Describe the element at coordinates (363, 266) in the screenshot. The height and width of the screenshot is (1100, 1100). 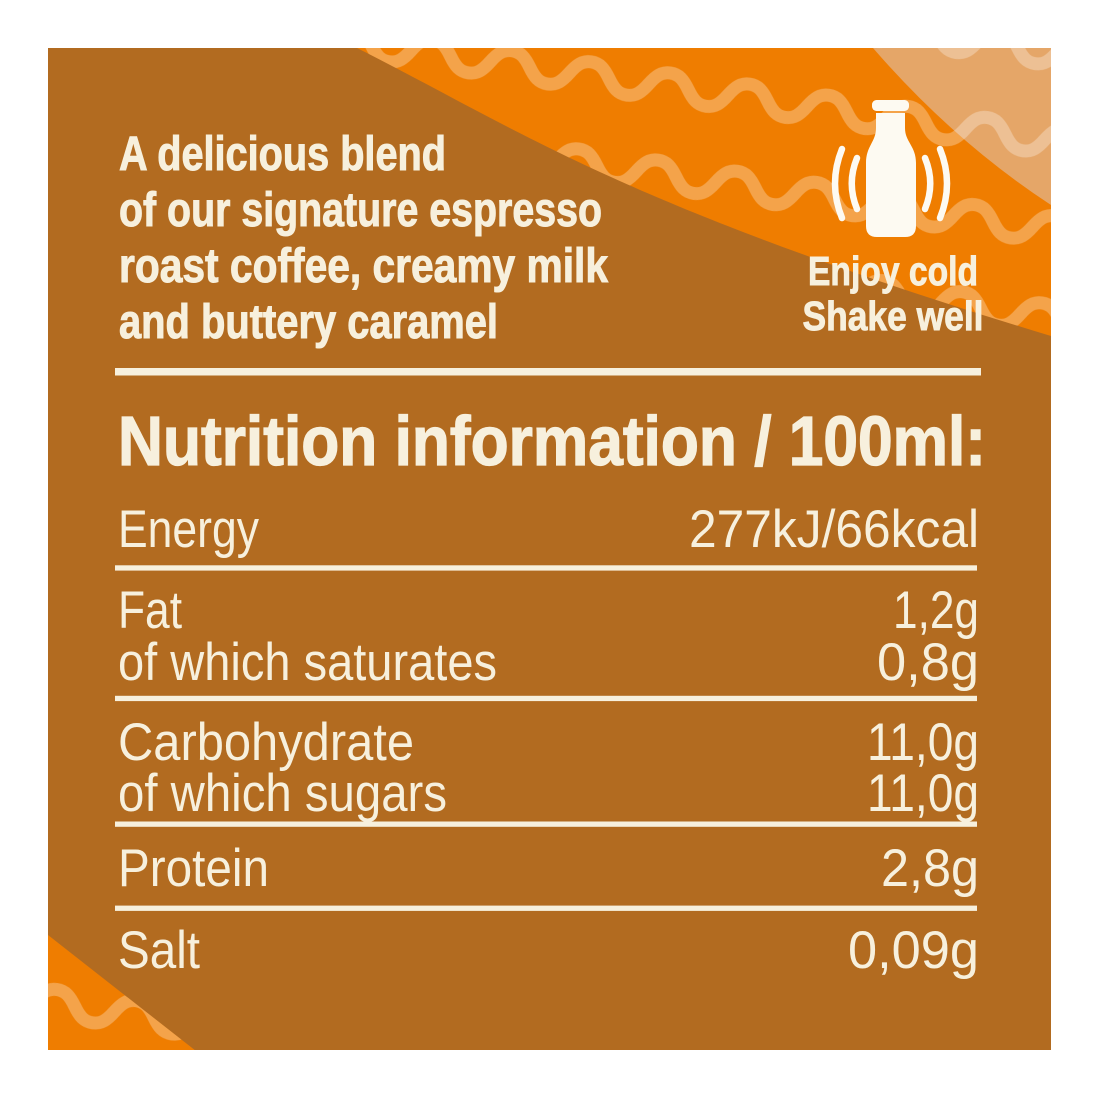
I see `svg-text: roast coffee, creamy milk` at that location.